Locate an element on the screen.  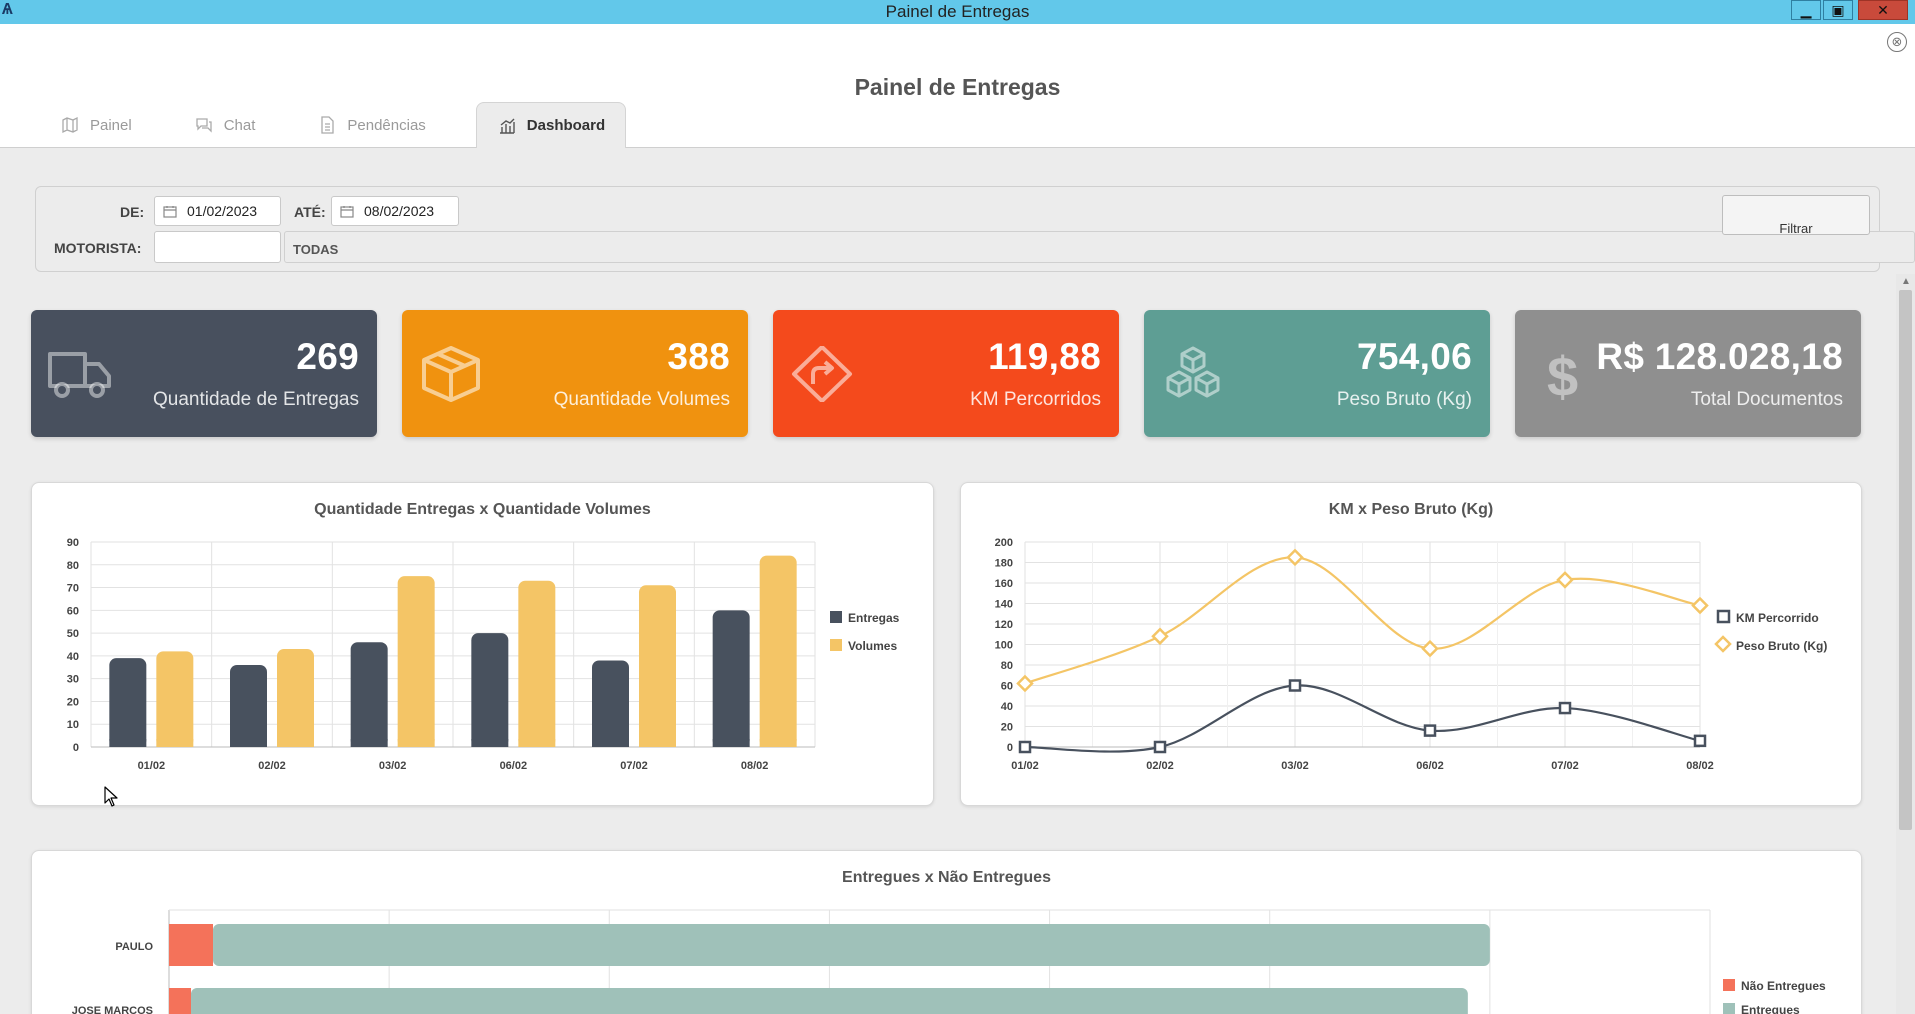
y-tick-label: PAULO is located at coordinates (134, 947).